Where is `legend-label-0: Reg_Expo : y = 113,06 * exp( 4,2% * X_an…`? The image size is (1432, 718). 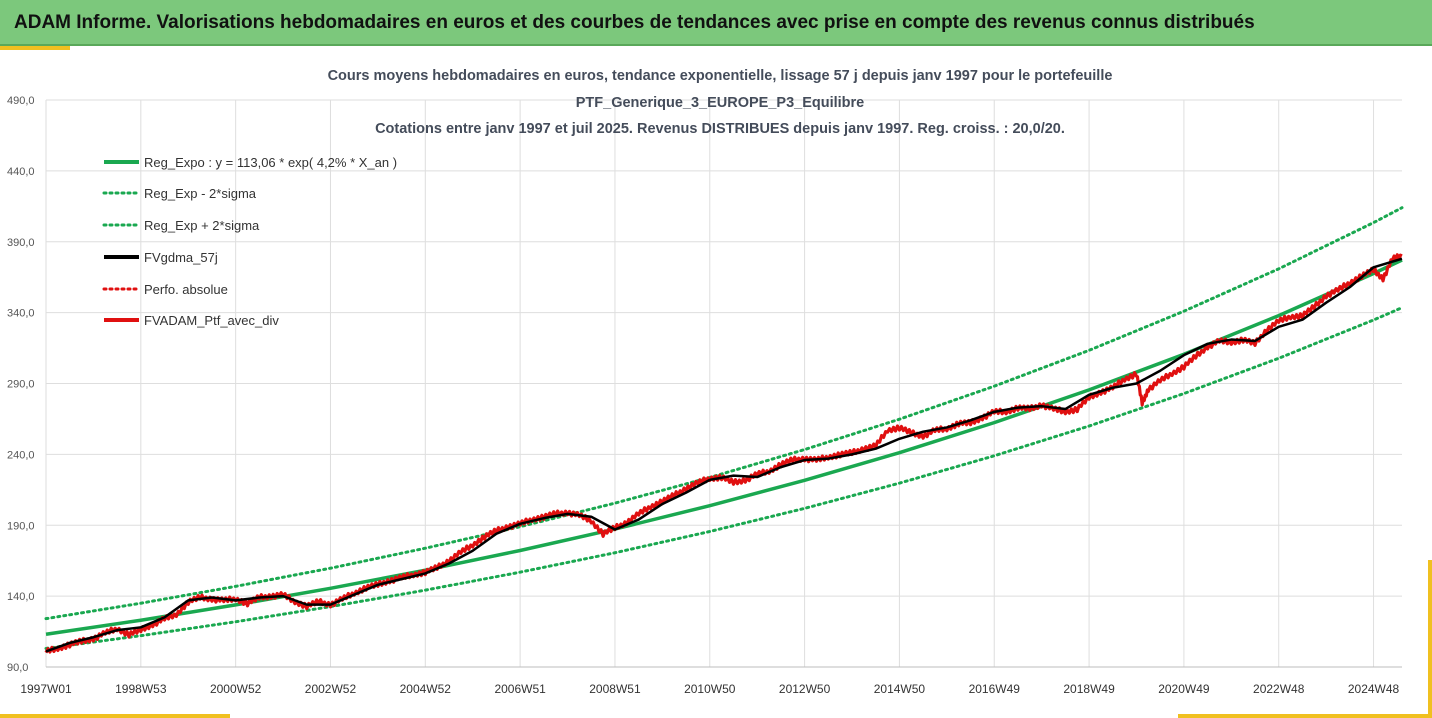 legend-label-0: Reg_Expo : y = 113,06 * exp( 4,2% * X_an… is located at coordinates (270, 162).